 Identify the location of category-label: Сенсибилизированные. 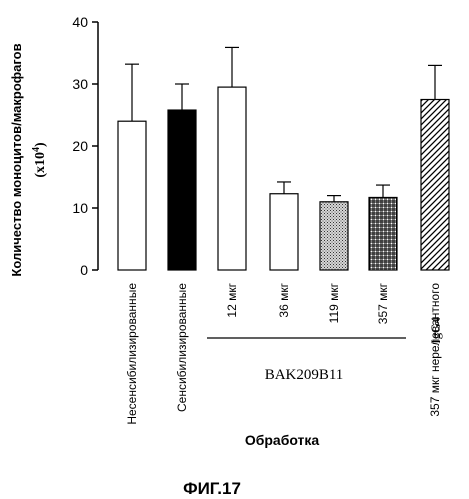
(182, 347).